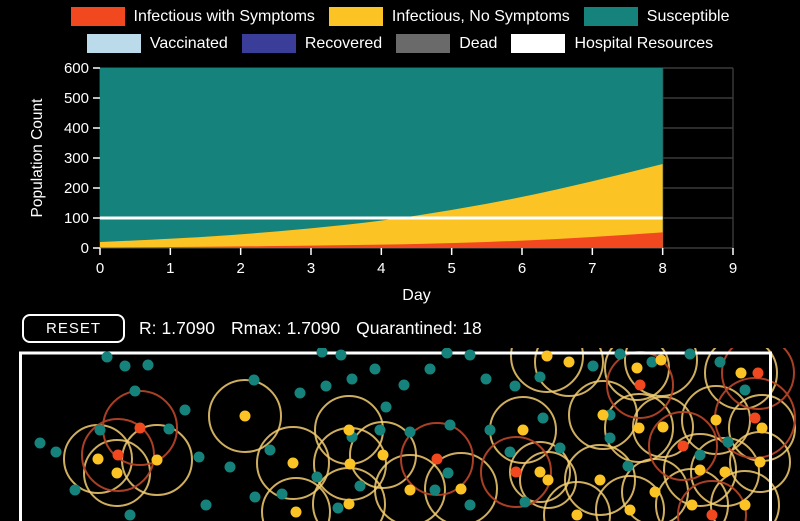 This screenshot has height=521, width=800. What do you see at coordinates (74, 328) in the screenshot?
I see `reset-button: RESET` at bounding box center [74, 328].